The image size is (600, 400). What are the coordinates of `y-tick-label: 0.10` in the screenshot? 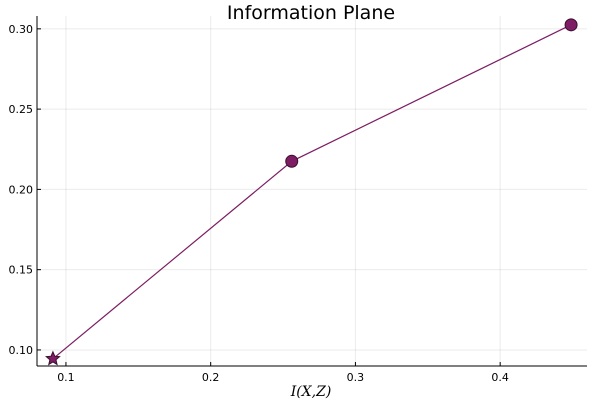 It's located at (21, 350).